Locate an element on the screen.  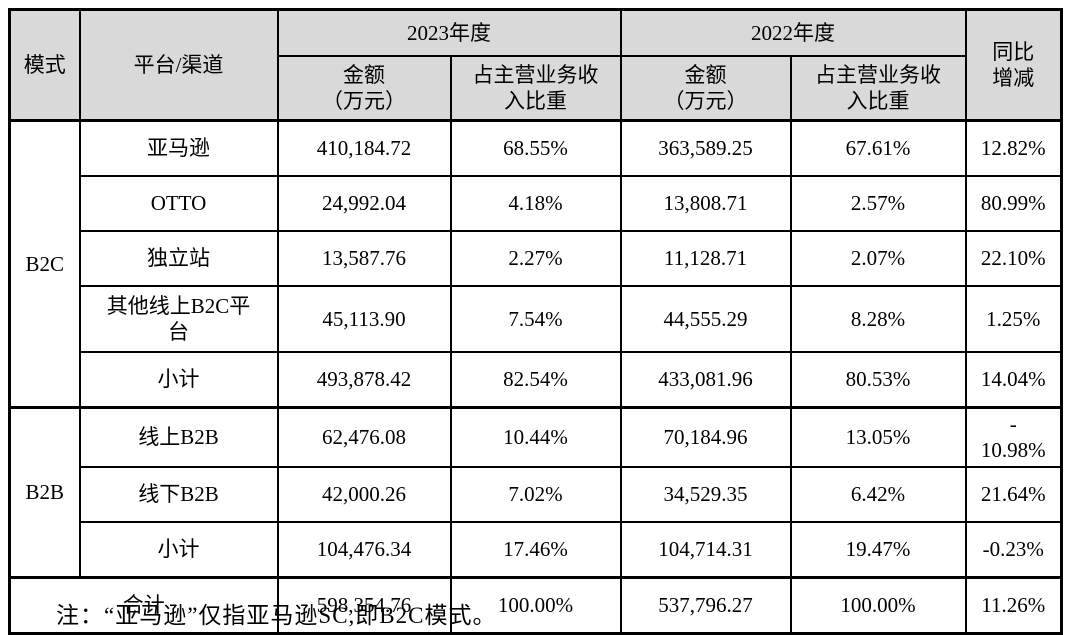
cell-amount-2022: 104,714.31 is located at coordinates (705, 549).